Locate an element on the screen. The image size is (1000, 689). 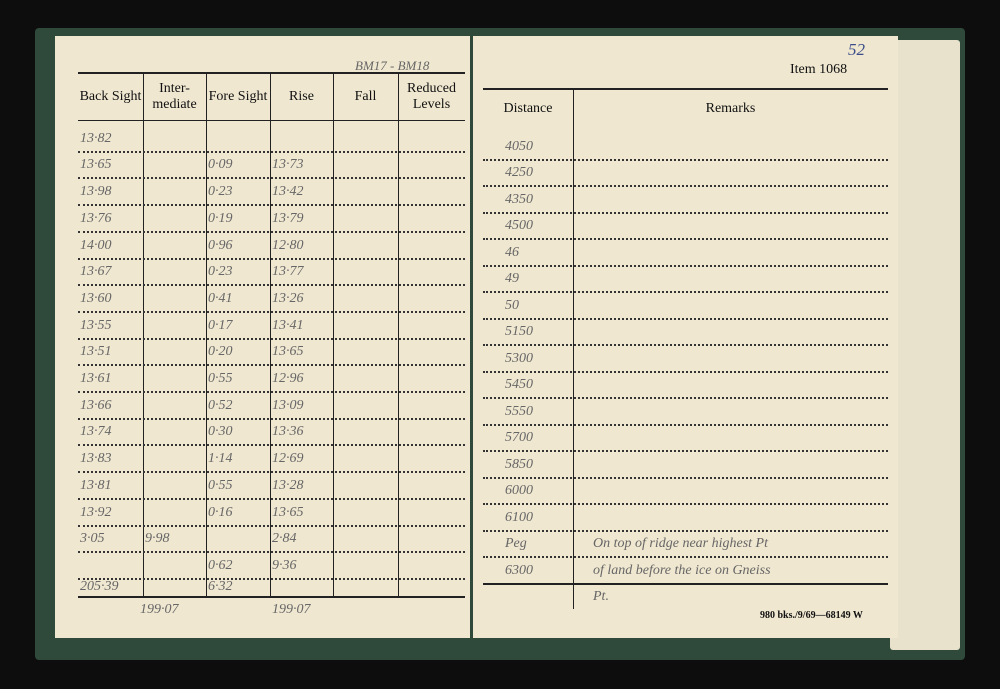
column-header: Fall is located at coordinates (365, 96).